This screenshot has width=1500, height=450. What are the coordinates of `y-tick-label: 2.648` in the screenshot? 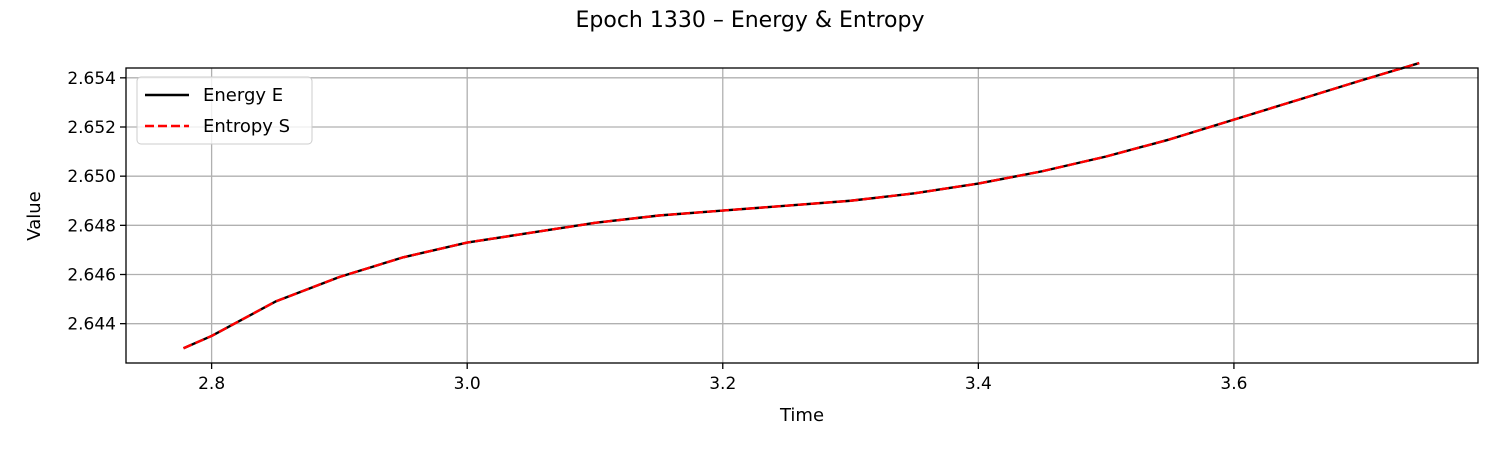 It's located at (91, 226).